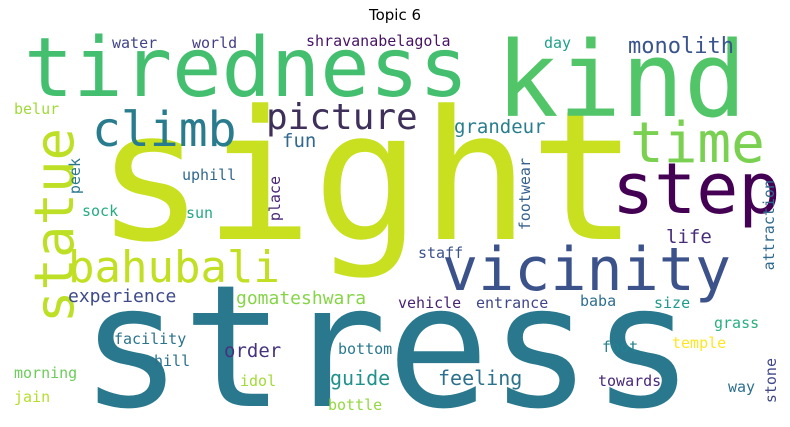 This screenshot has height=427, width=790. Describe the element at coordinates (75, 176) in the screenshot. I see `word-peek: peek` at that location.